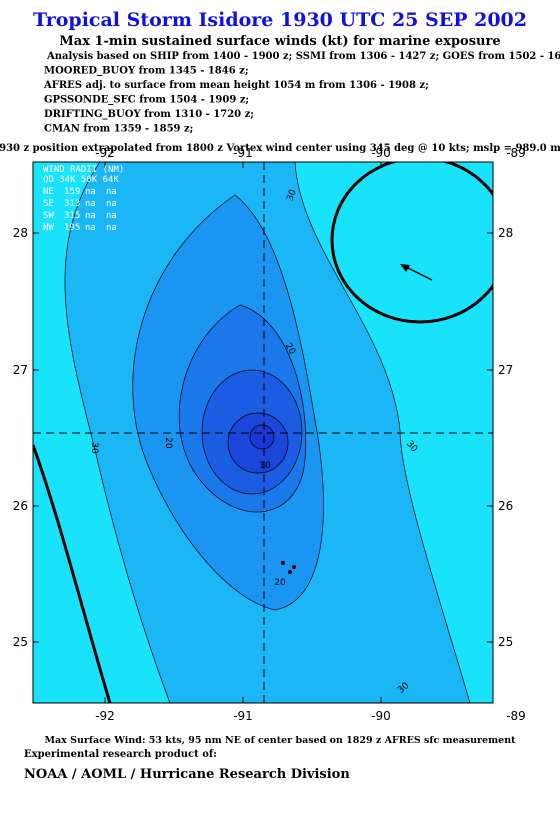  I want to click on lat-label-right: 25, so click(505, 642).